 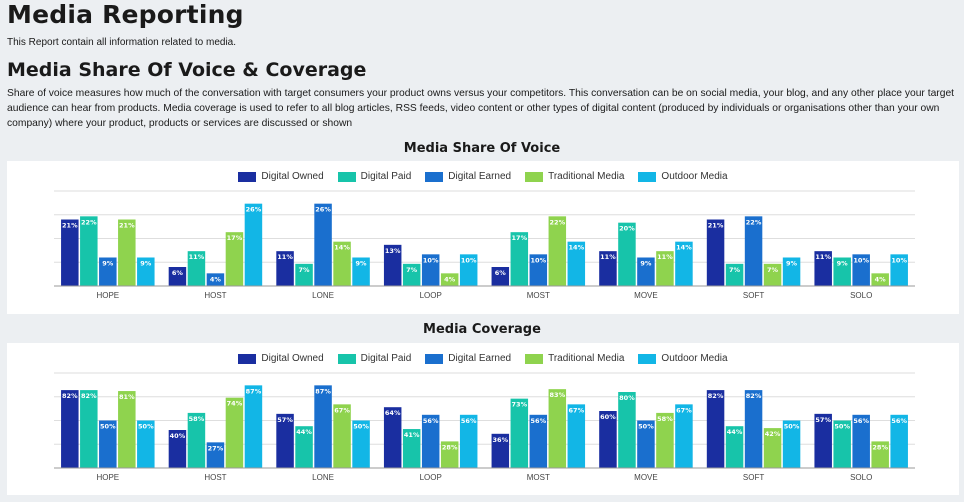 What do you see at coordinates (735, 432) in the screenshot?
I see `data-label: 44%` at bounding box center [735, 432].